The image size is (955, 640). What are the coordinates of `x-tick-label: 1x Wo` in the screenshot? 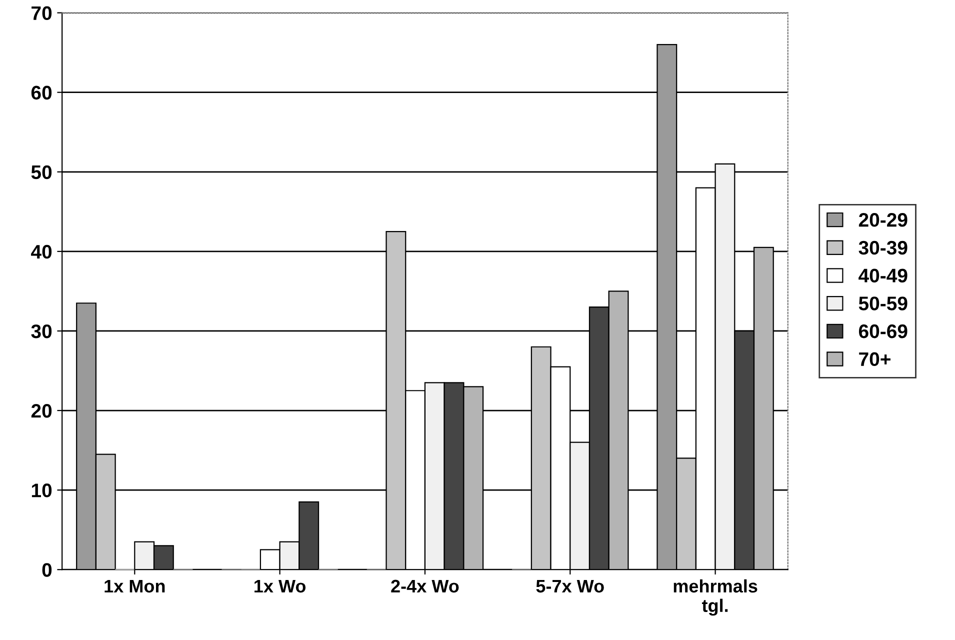 It's located at (280, 586).